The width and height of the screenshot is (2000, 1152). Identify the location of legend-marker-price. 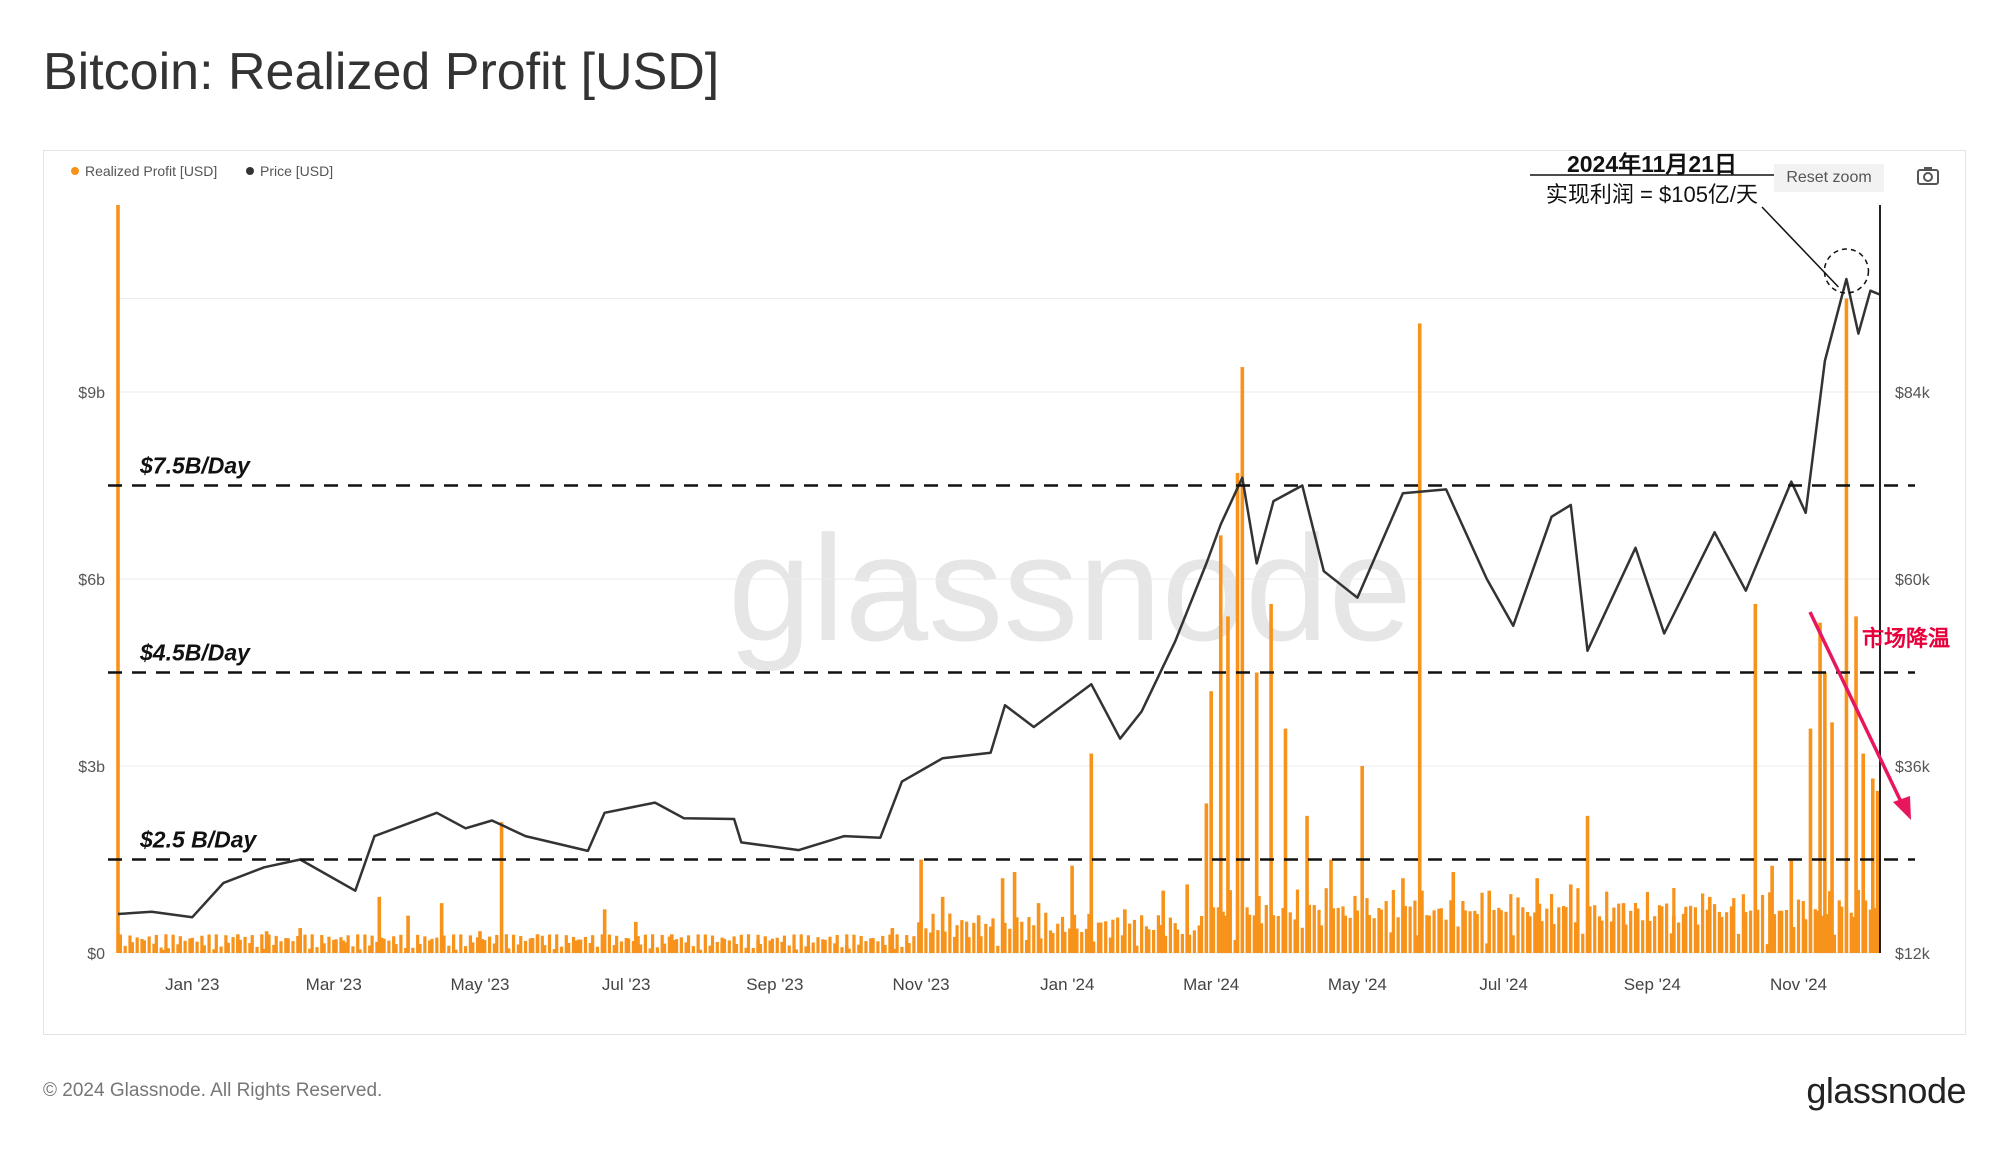
(250, 171).